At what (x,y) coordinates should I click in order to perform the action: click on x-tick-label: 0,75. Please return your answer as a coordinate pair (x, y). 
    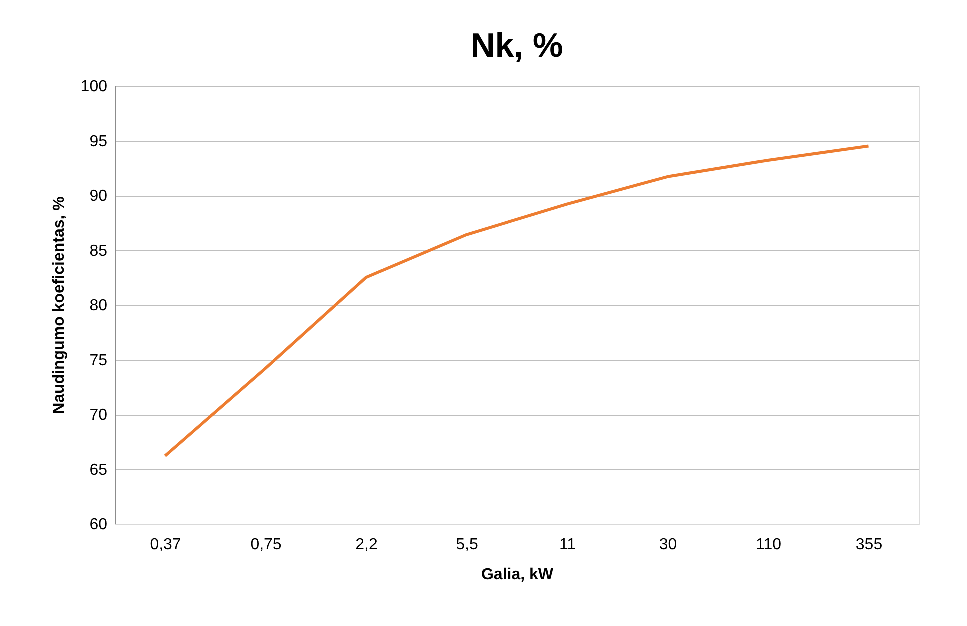
    Looking at the image, I should click on (266, 545).